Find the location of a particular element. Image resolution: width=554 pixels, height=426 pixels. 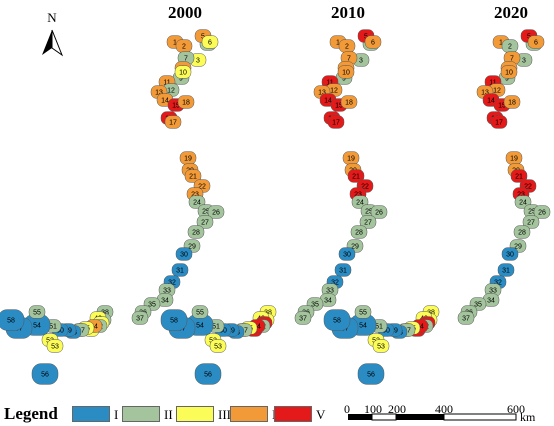

legend-item-iii: III is located at coordinates (211, 415).